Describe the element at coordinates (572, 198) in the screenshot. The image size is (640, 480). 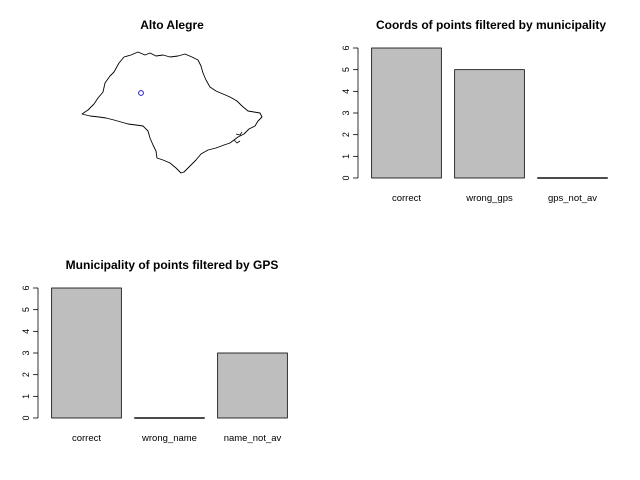
I see `category-label: gps_not_av` at that location.